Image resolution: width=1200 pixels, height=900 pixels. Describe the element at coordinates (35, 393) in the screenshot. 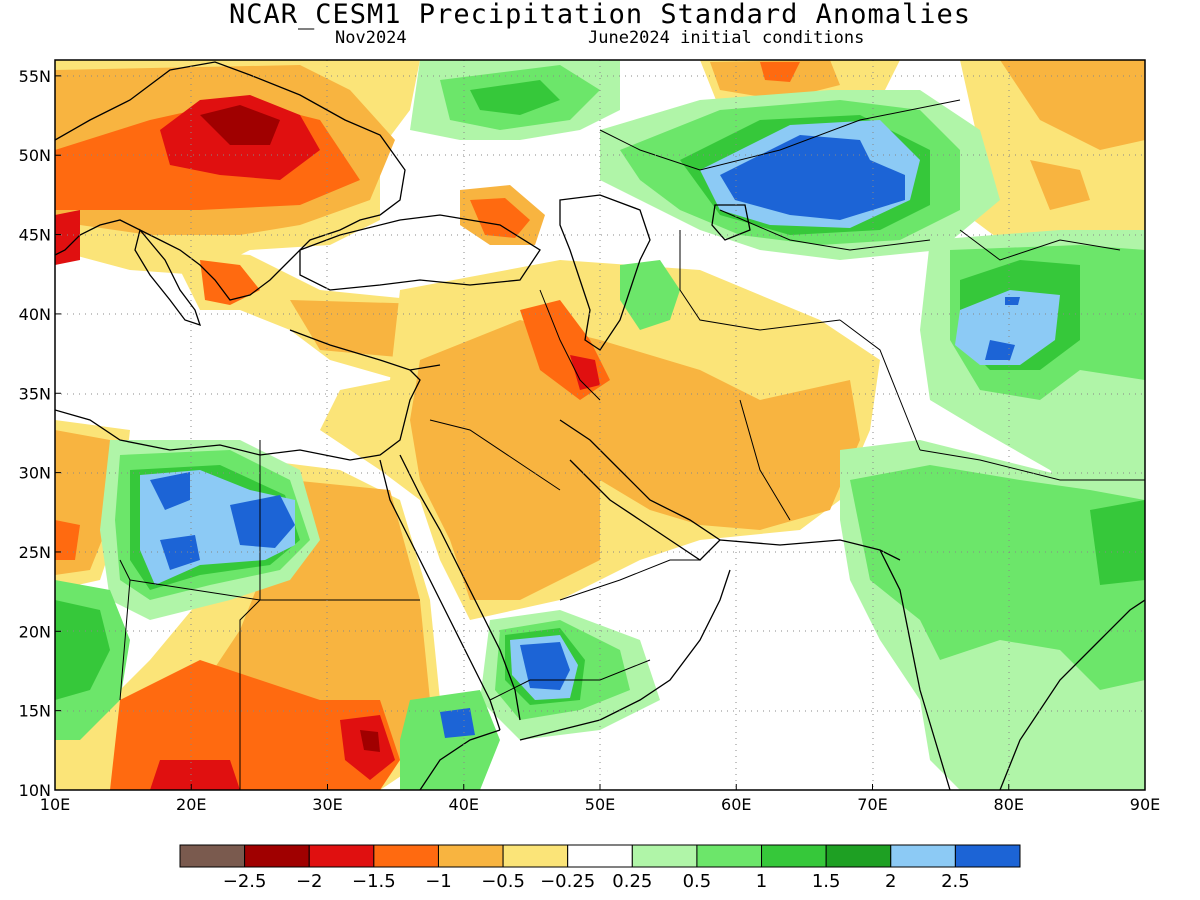

I see `lat-tick-label: 35N` at that location.